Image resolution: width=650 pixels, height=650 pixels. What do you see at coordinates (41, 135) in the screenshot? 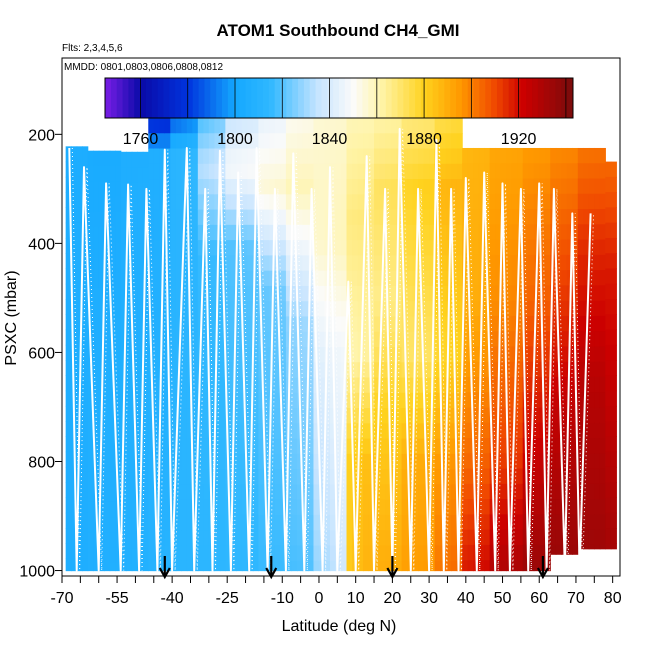
I see `y-tick-label: 200` at bounding box center [41, 135].